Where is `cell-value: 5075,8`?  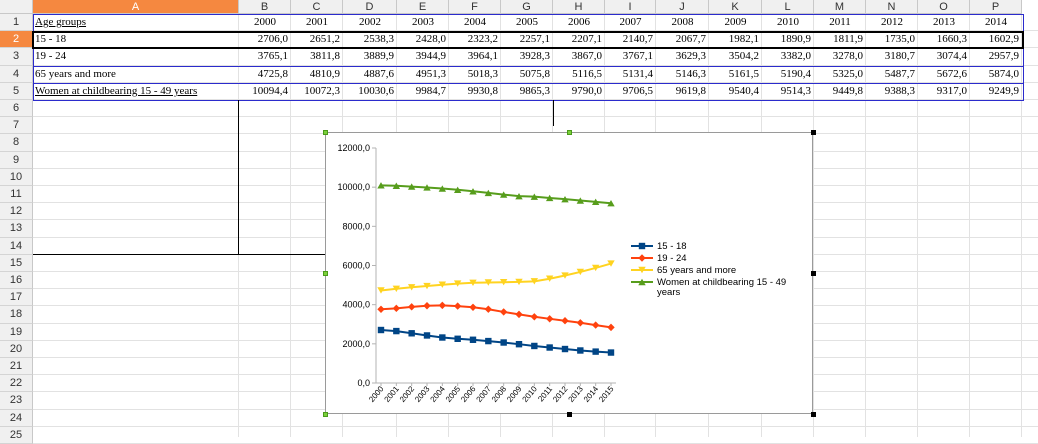 cell-value: 5075,8 is located at coordinates (534, 73).